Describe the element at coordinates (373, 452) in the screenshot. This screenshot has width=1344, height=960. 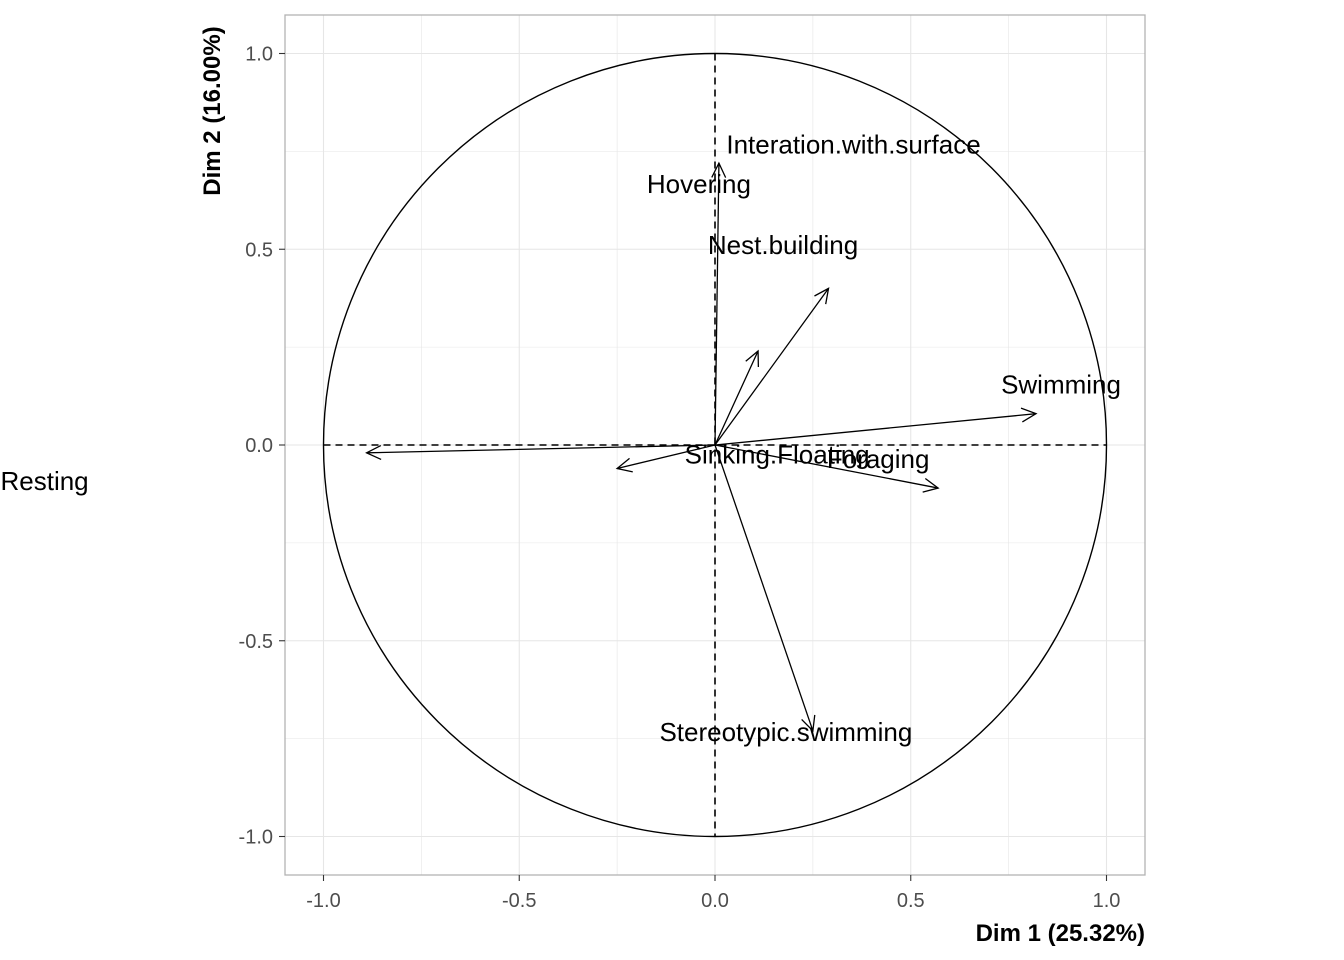
I see `arrow-head-resting` at that location.